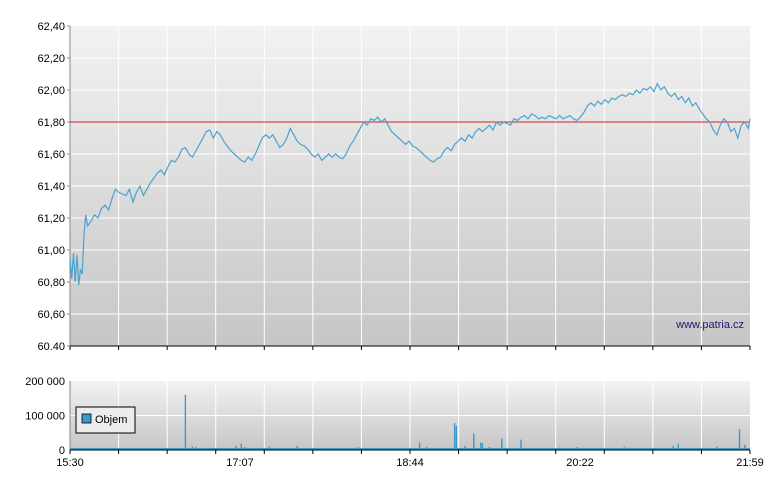  Describe the element at coordinates (51, 283) in the screenshot. I see `price-y-tick-label: 60,80` at that location.